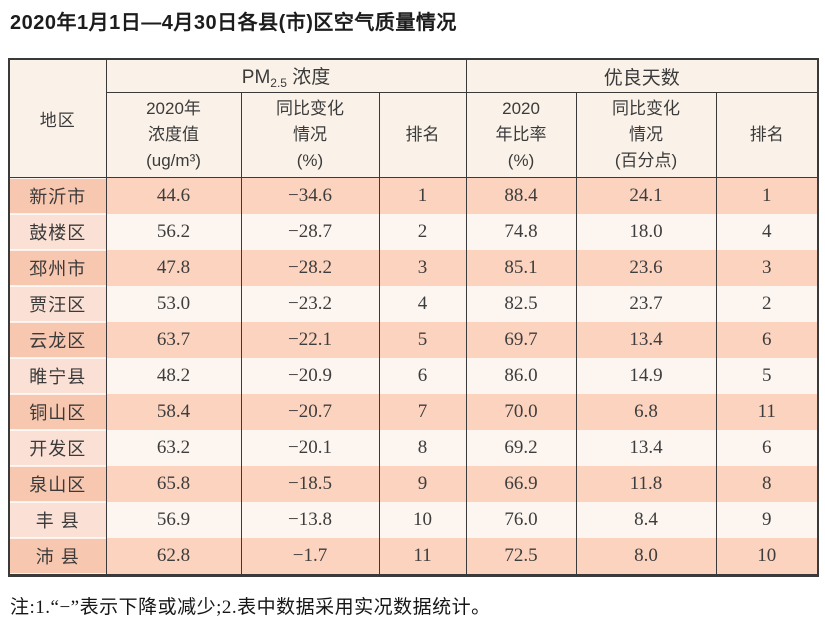 The image size is (825, 620). I want to click on table-row: 丰 县 56.9 −13.8 10 76.0 8.4 9, so click(413, 520).